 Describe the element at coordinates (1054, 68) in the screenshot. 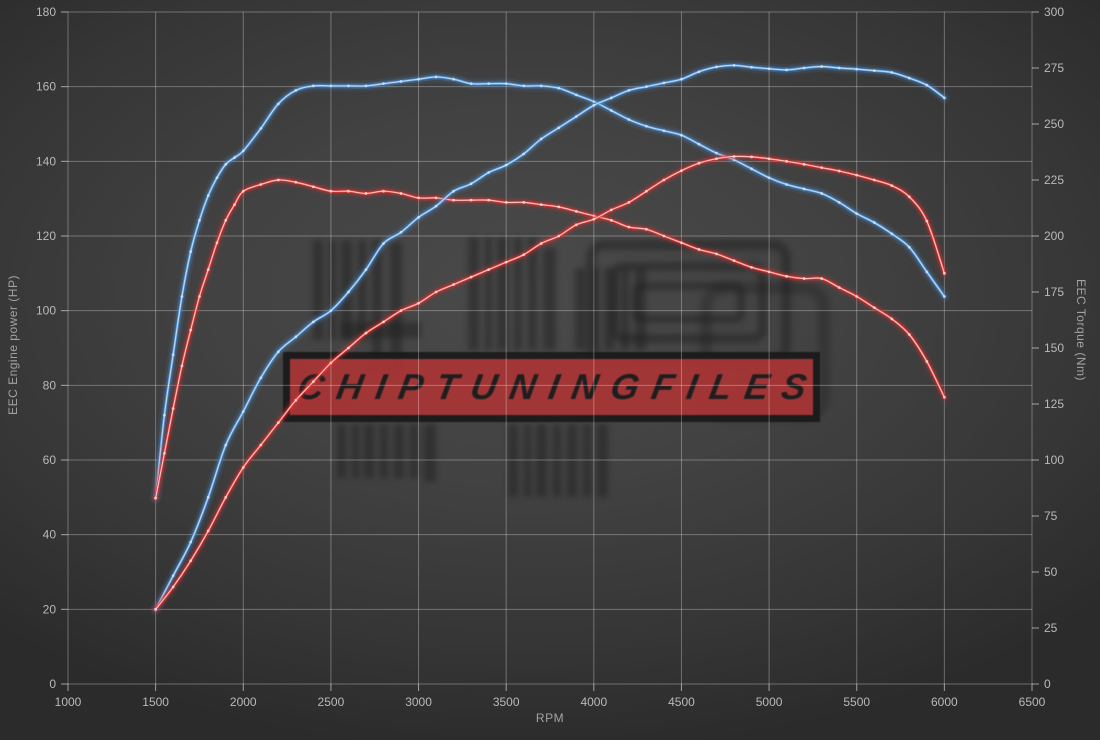

I see `y-right-tick-label: 275` at that location.